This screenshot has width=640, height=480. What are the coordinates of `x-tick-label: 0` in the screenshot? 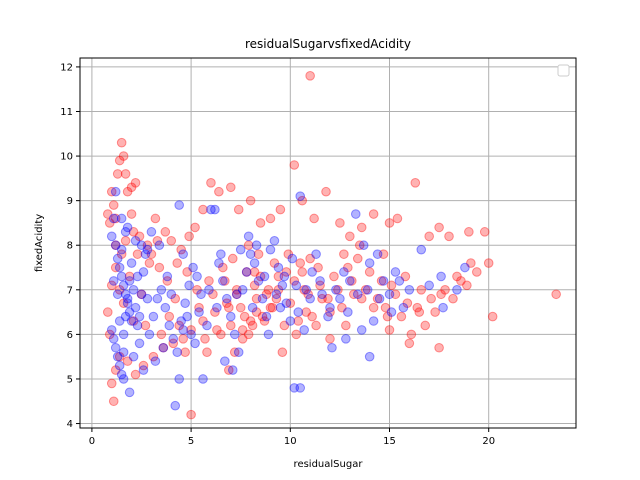 It's located at (92, 441).